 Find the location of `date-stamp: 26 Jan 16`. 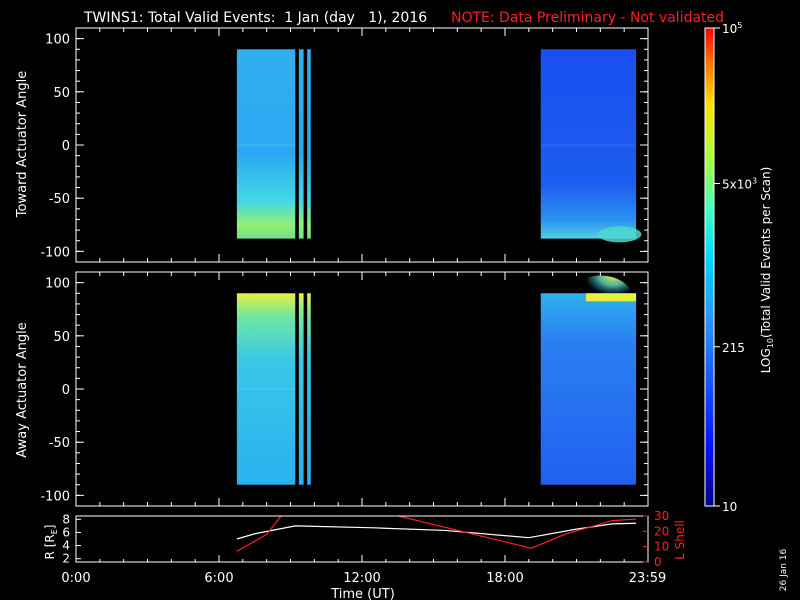

date-stamp: 26 Jan 16 is located at coordinates (784, 569).